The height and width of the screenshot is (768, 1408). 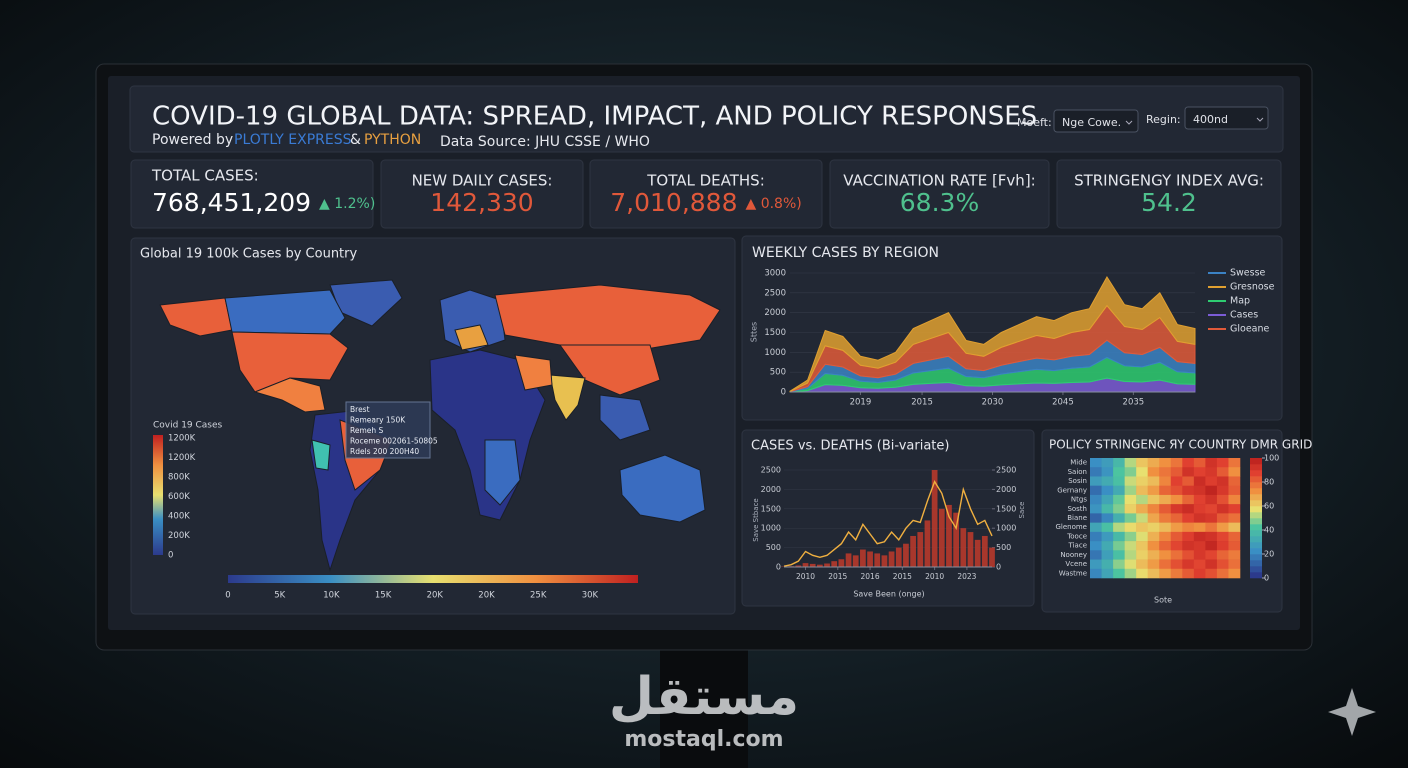 What do you see at coordinates (1266, 578) in the screenshot?
I see `colorbar-label: 0` at bounding box center [1266, 578].